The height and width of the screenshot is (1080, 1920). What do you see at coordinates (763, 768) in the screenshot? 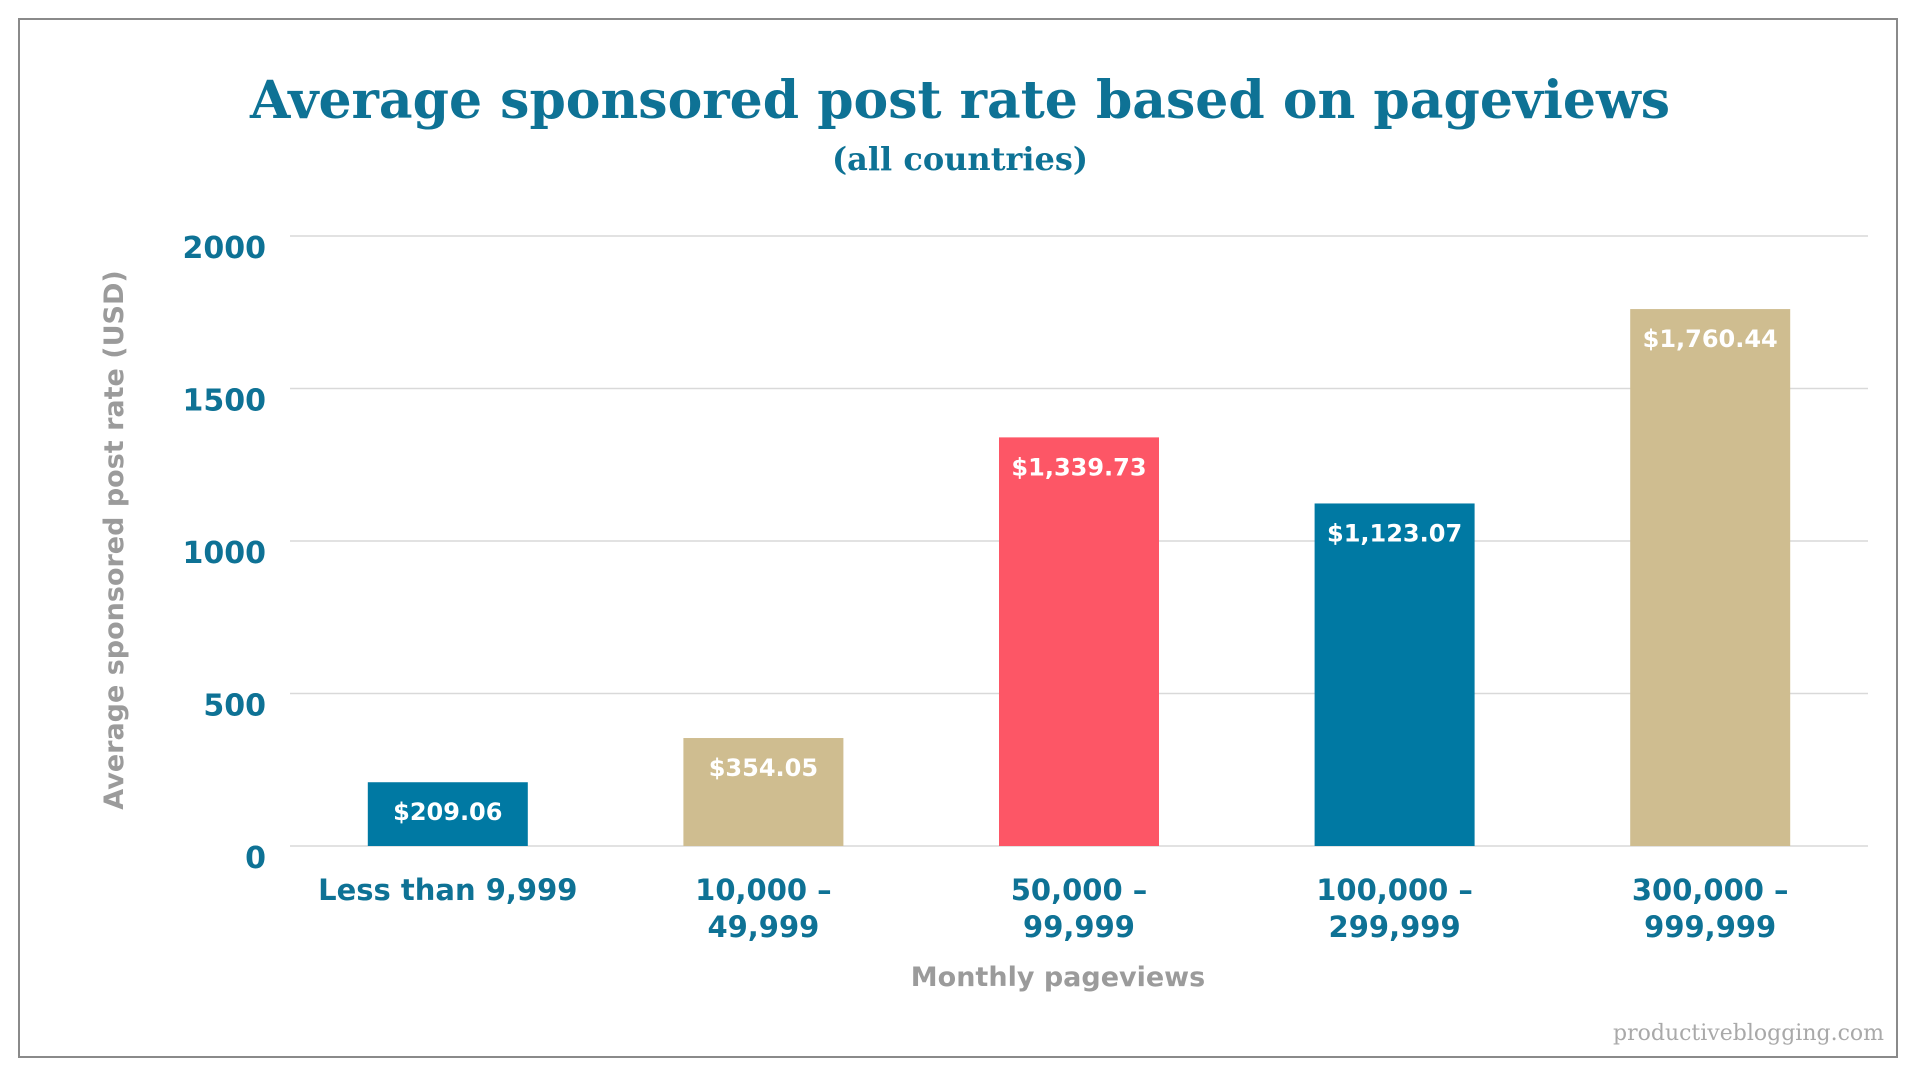
I see `bar-value-label: $354.05` at bounding box center [763, 768].